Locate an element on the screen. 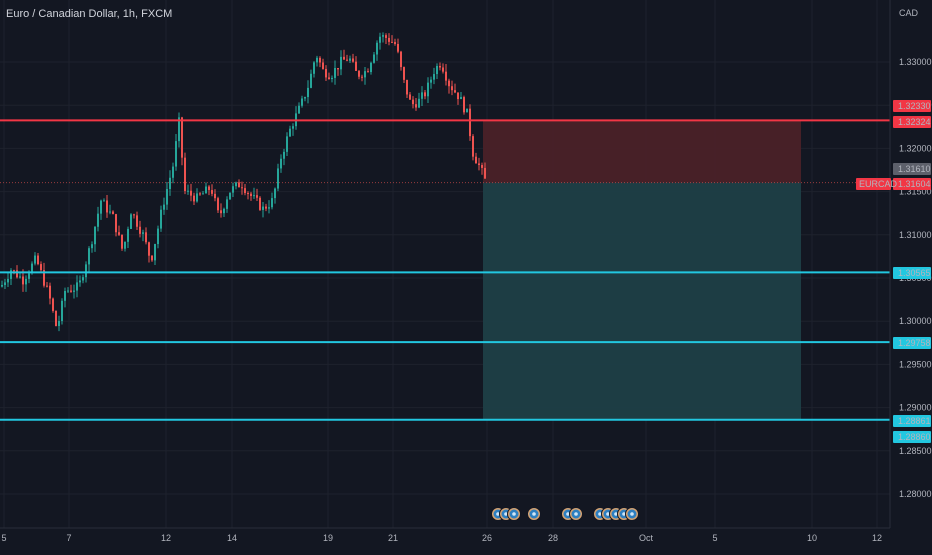  take-profit-zone is located at coordinates (642, 301).